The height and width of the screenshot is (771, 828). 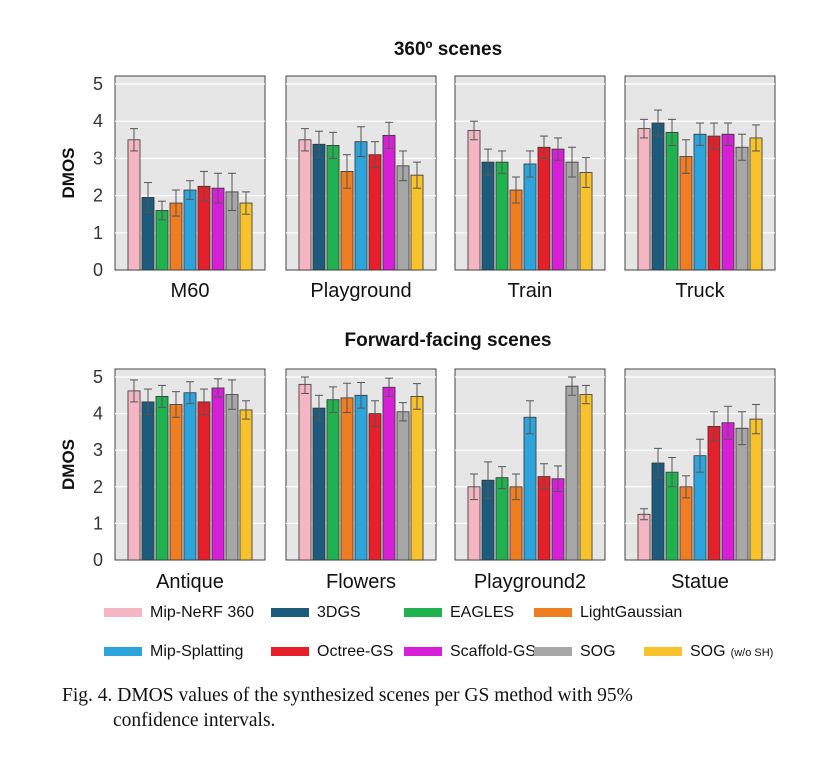 I want to click on panel-label: Playground2, so click(x=530, y=582).